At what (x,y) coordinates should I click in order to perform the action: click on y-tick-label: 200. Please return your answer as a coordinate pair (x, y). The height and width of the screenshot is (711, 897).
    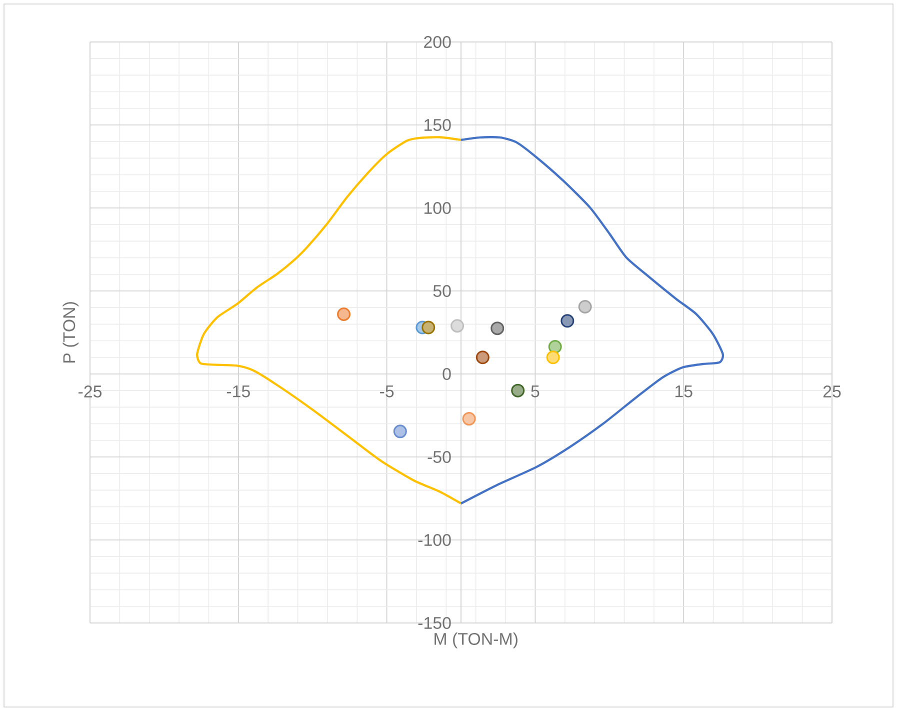
    Looking at the image, I should click on (437, 42).